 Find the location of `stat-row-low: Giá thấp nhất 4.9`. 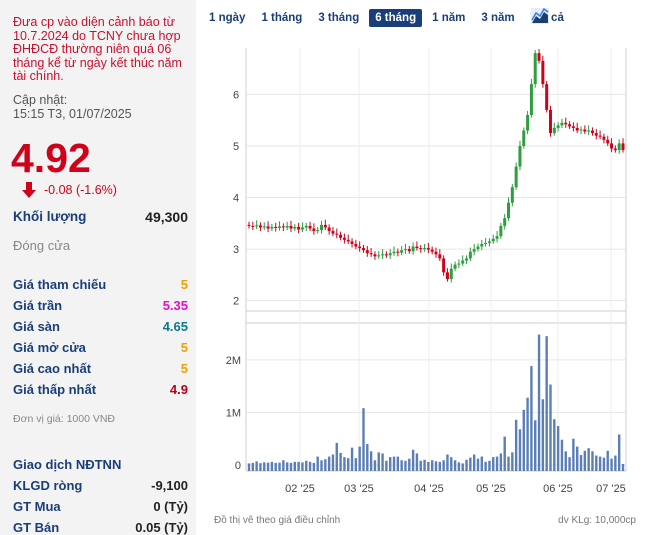

stat-row-low: Giá thấp nhất 4.9 is located at coordinates (100, 389).